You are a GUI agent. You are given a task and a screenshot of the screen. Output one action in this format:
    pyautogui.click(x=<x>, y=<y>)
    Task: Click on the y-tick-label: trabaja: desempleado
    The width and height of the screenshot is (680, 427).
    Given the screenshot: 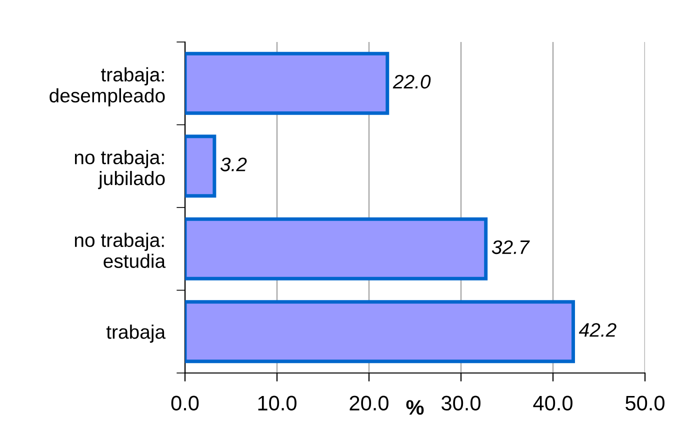 What is the action you would take?
    pyautogui.click(x=107, y=86)
    